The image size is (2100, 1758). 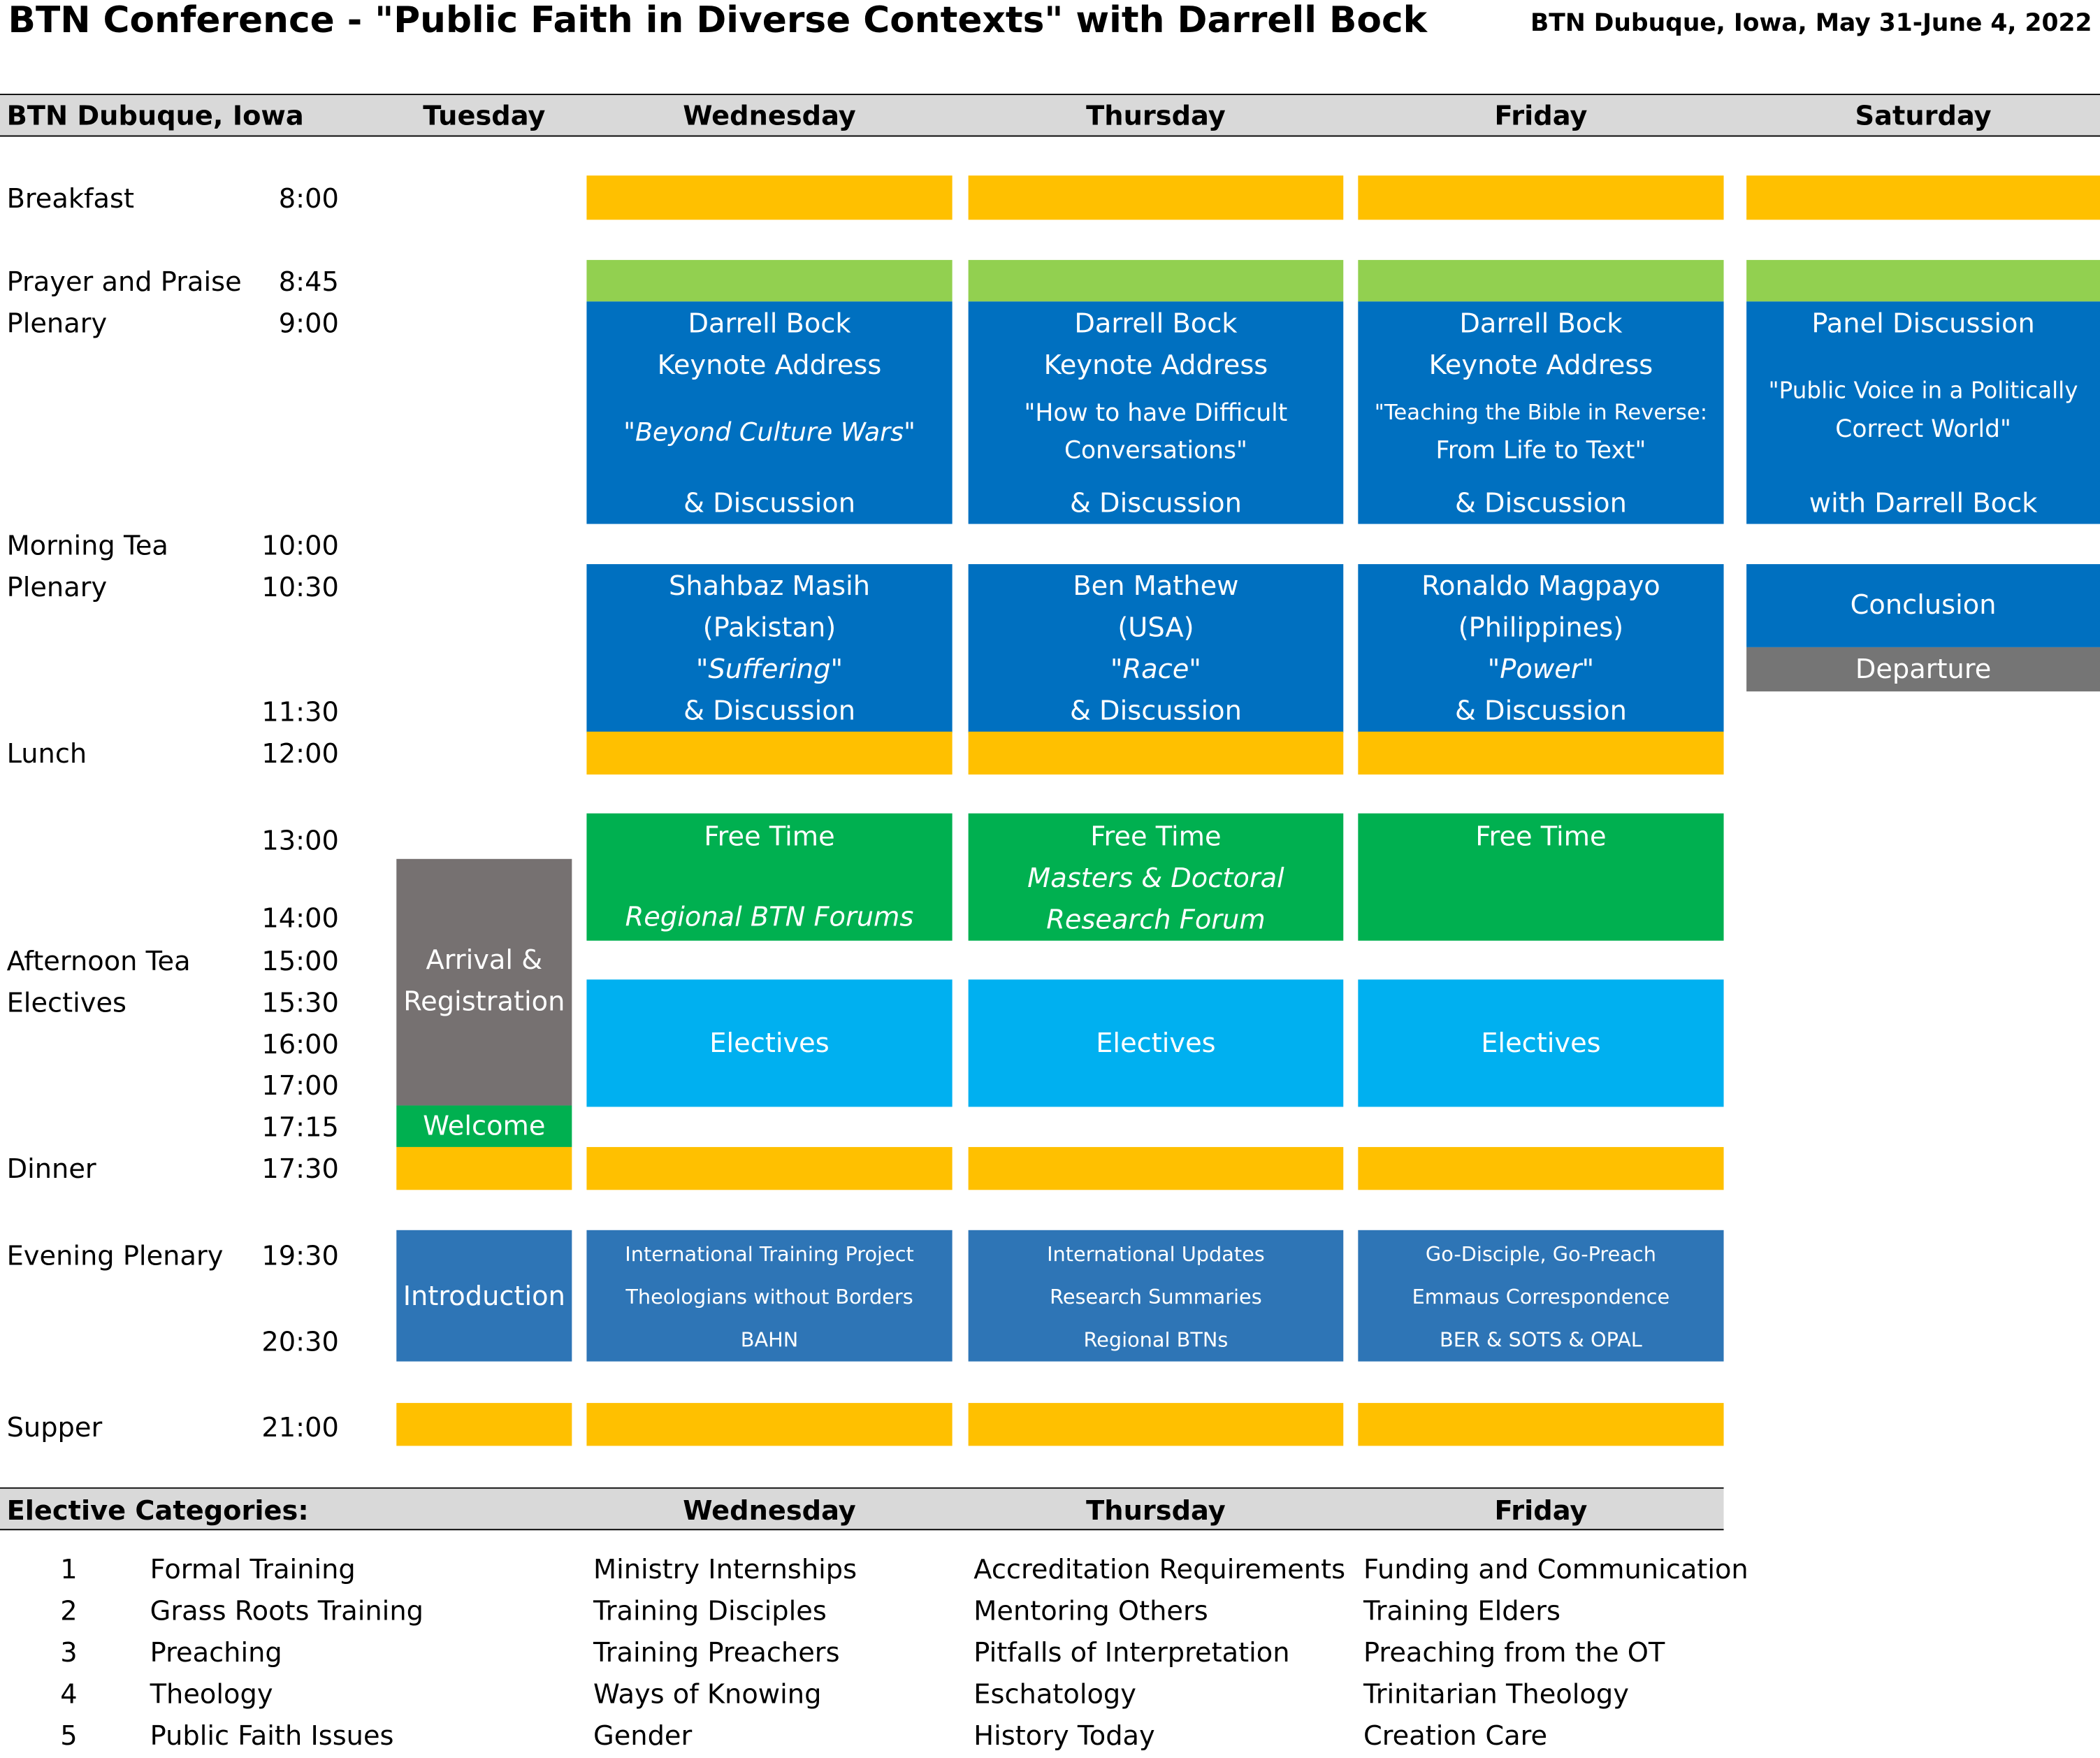 What do you see at coordinates (1541, 1297) in the screenshot?
I see `evening-item: Emmaus Correspondence` at bounding box center [1541, 1297].